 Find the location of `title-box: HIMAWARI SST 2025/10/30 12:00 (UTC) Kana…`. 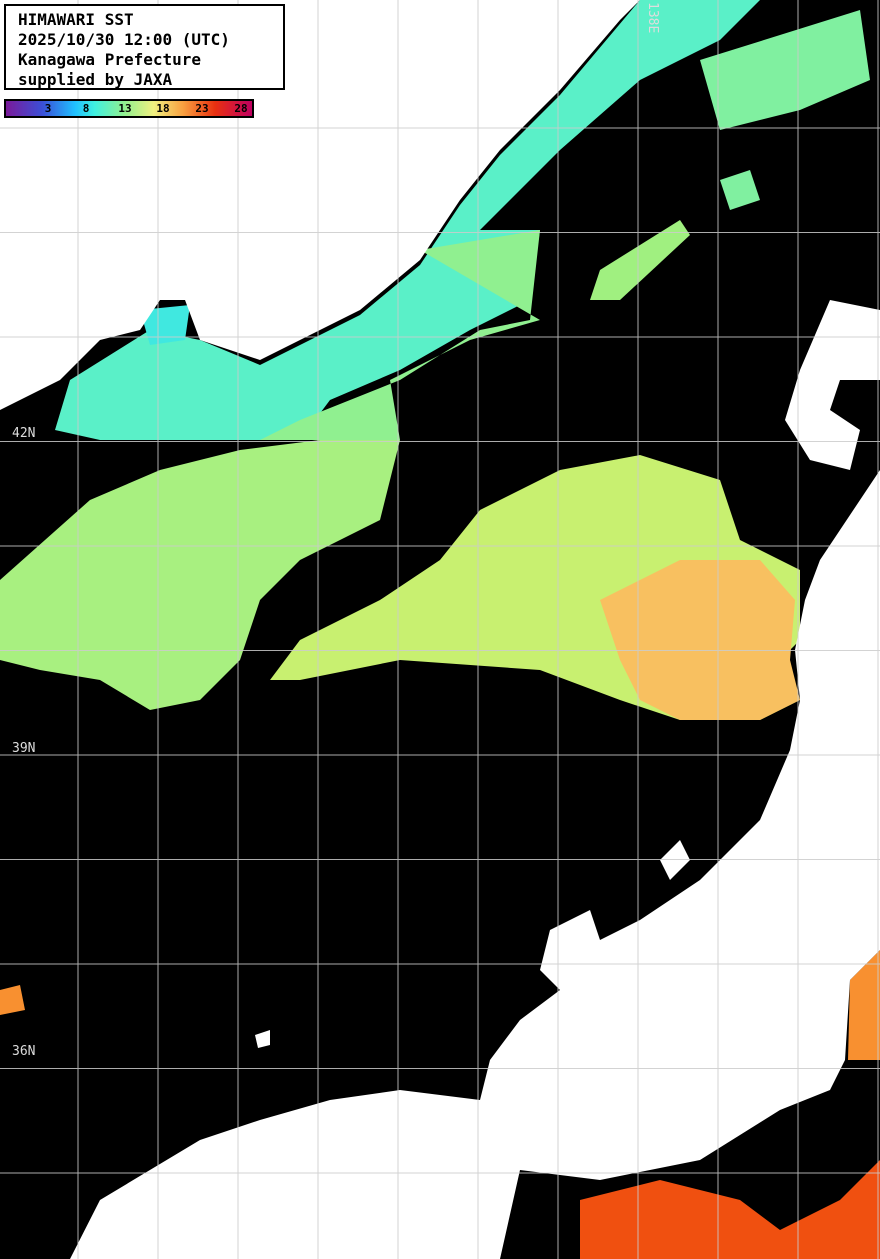

title-box: HIMAWARI SST 2025/10/30 12:00 (UTC) Kana… is located at coordinates (144, 47).